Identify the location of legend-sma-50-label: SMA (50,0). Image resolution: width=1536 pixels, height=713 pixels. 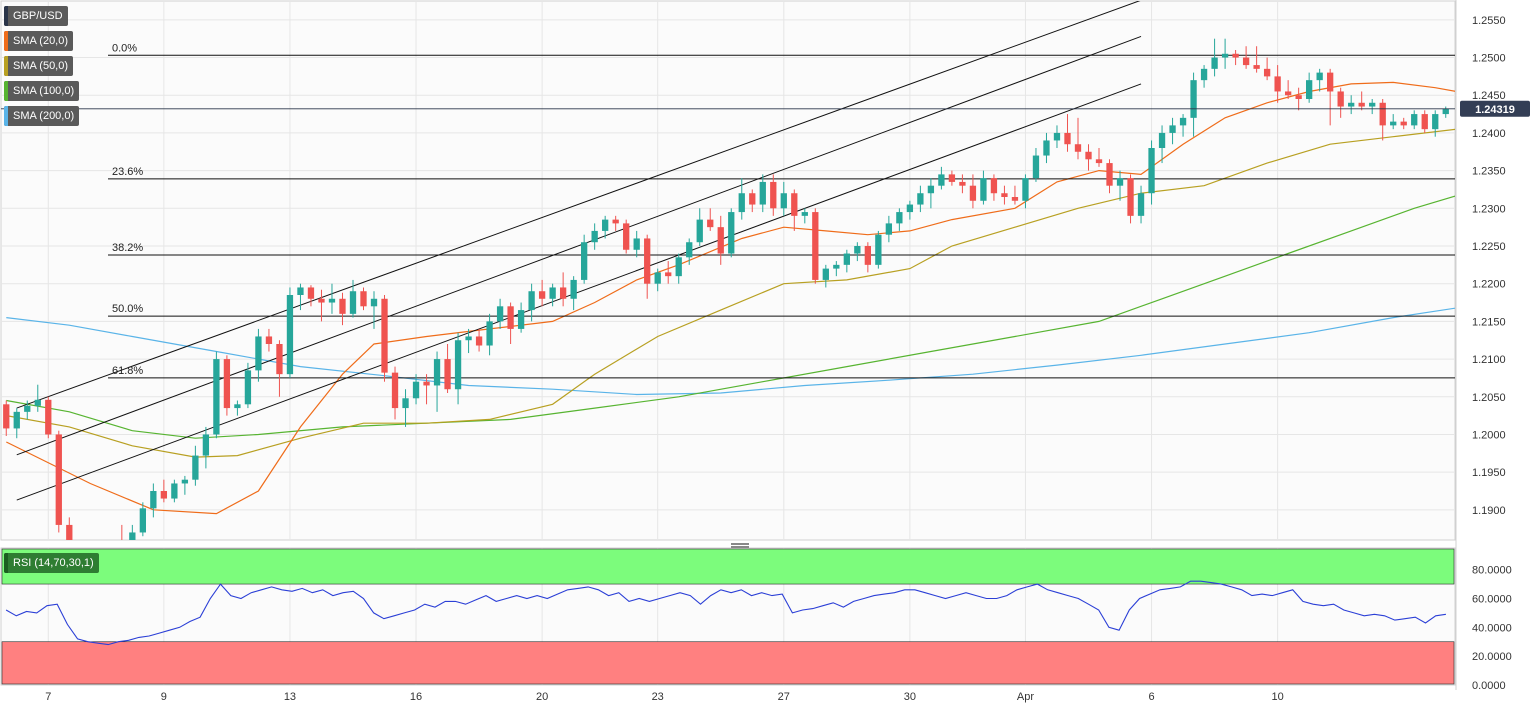
(41, 66).